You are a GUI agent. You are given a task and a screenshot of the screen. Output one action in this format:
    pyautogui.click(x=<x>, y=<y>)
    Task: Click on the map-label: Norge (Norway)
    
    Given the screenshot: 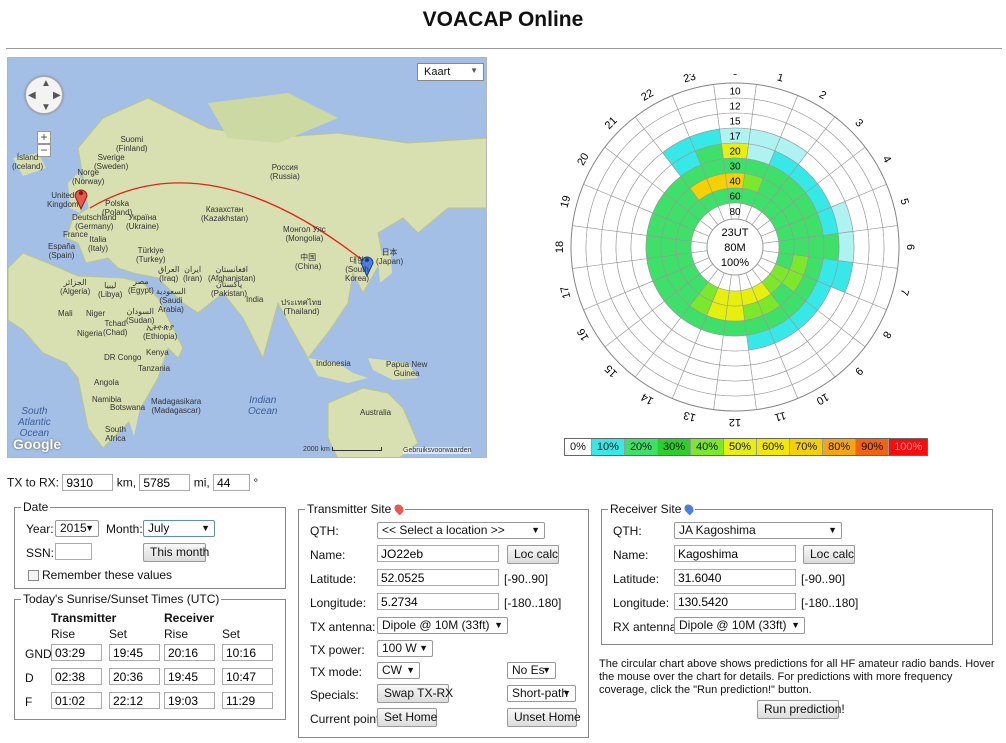 What is the action you would take?
    pyautogui.click(x=88, y=177)
    